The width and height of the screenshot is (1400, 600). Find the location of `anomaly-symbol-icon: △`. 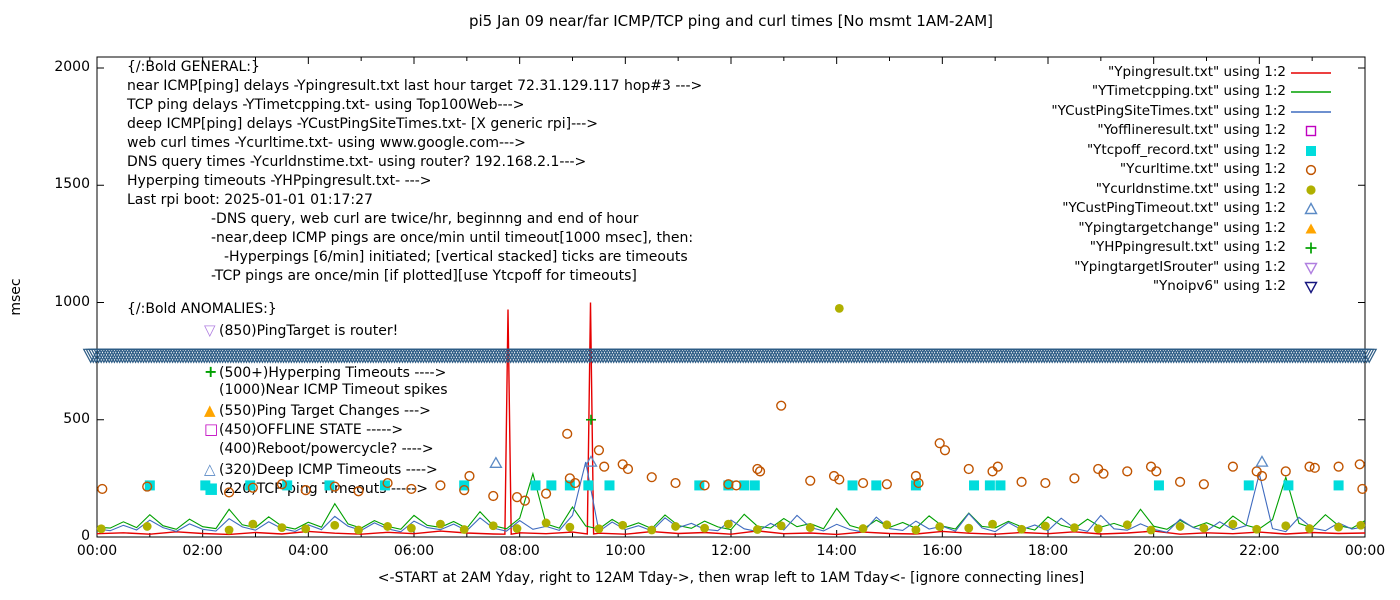

anomaly-symbol-icon: △ is located at coordinates (210, 468).